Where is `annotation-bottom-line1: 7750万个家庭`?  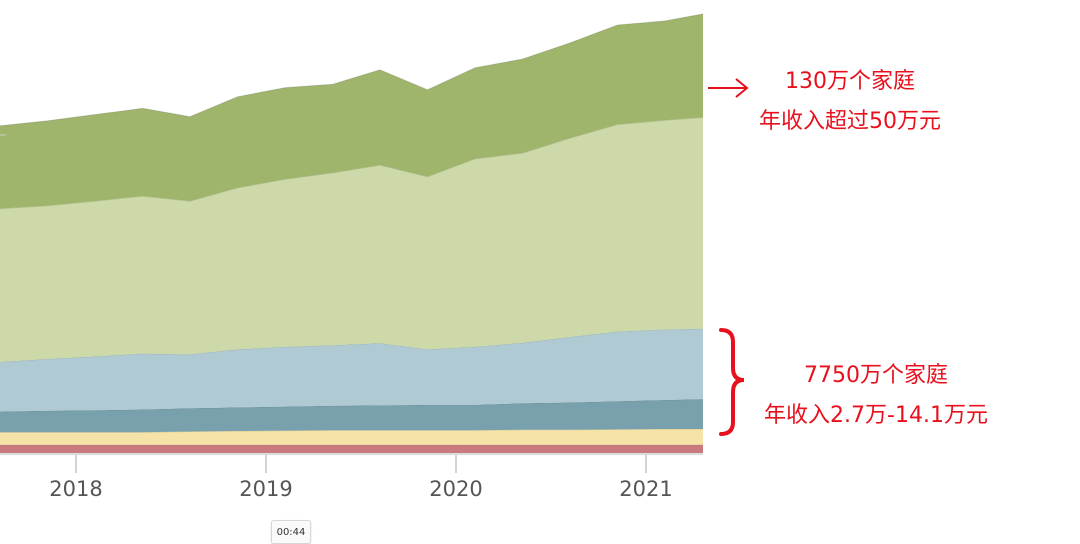
annotation-bottom-line1: 7750万个家庭 is located at coordinates (876, 375).